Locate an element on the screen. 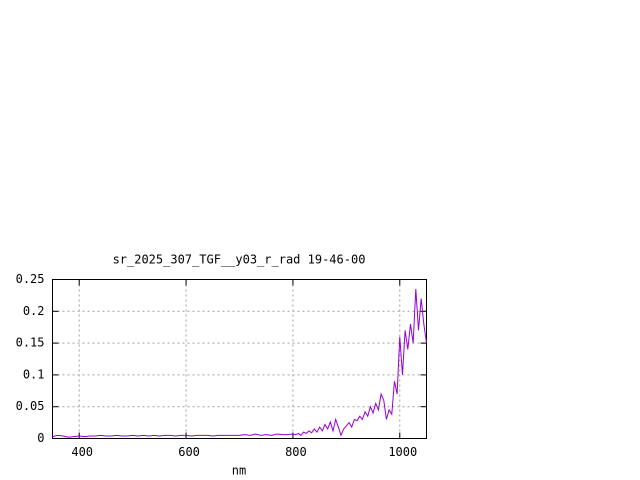  y-tick-label: 0.05 is located at coordinates (30, 406).